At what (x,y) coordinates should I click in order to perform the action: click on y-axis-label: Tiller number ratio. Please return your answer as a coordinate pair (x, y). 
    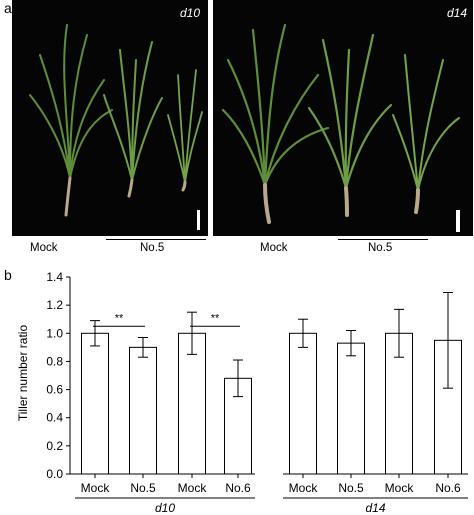
    Looking at the image, I should click on (23, 373).